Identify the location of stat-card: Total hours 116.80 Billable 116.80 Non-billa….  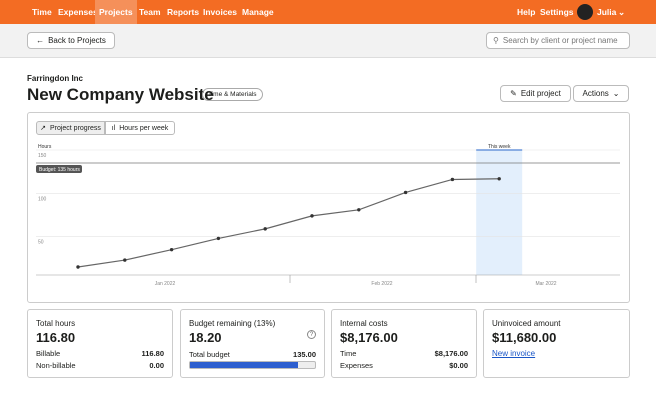
(100, 343).